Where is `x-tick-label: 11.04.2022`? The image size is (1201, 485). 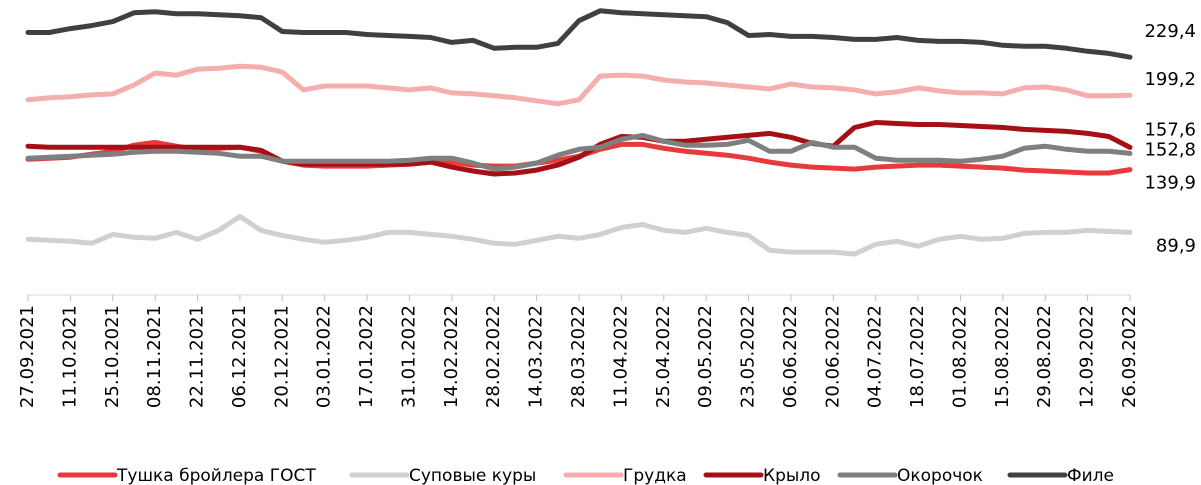
x-tick-label: 11.04.2022 is located at coordinates (620, 356).